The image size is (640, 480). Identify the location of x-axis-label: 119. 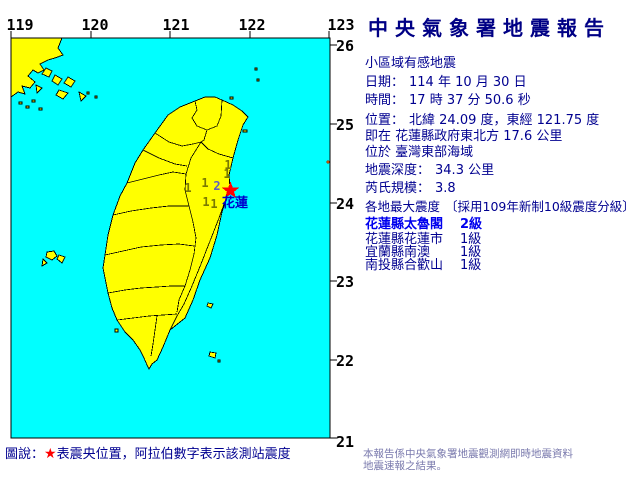
(20, 25).